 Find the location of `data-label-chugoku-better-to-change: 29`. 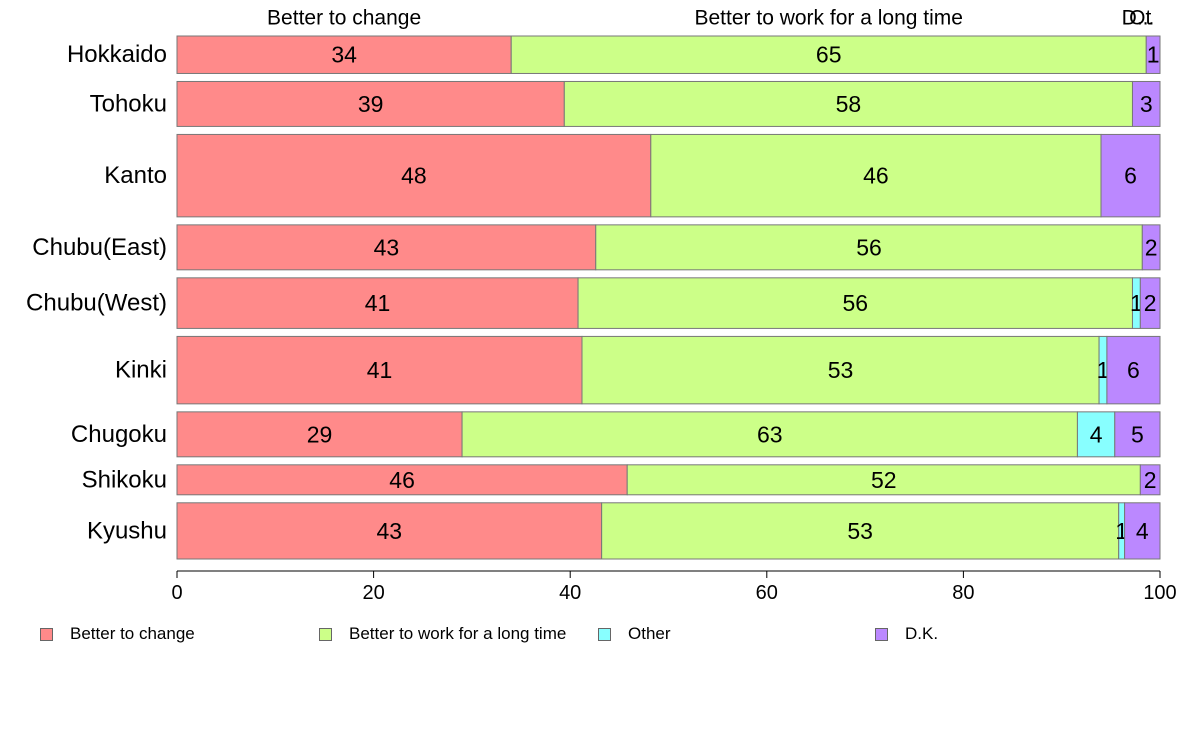

data-label-chugoku-better-to-change: 29 is located at coordinates (320, 434).